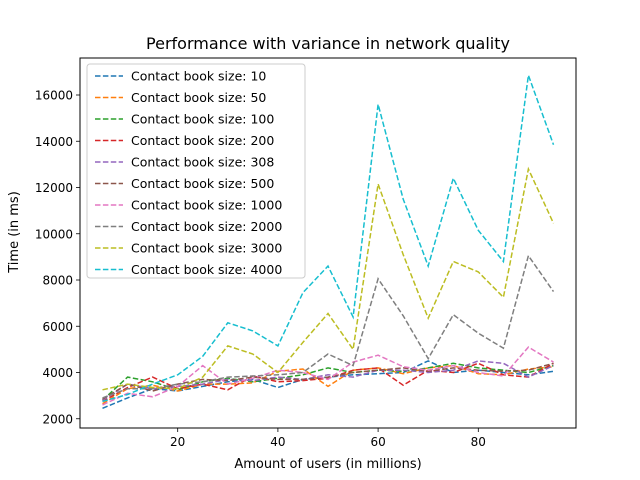 The height and width of the screenshot is (480, 640). What do you see at coordinates (202, 119) in the screenshot?
I see `legend-entry-2: Contact book size: 100` at bounding box center [202, 119].